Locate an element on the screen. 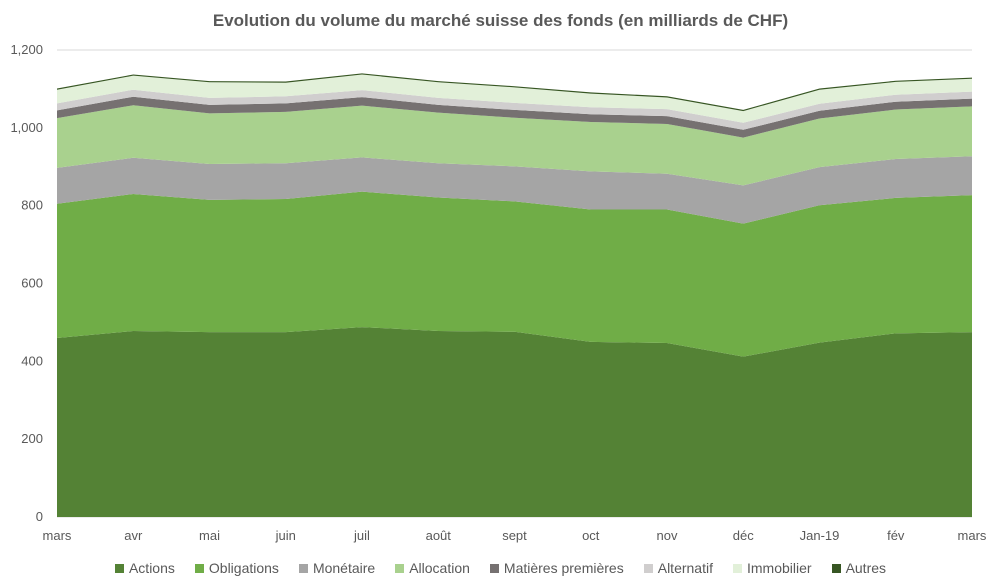 The height and width of the screenshot is (583, 1001). y-tick-label: 0 is located at coordinates (39, 516).